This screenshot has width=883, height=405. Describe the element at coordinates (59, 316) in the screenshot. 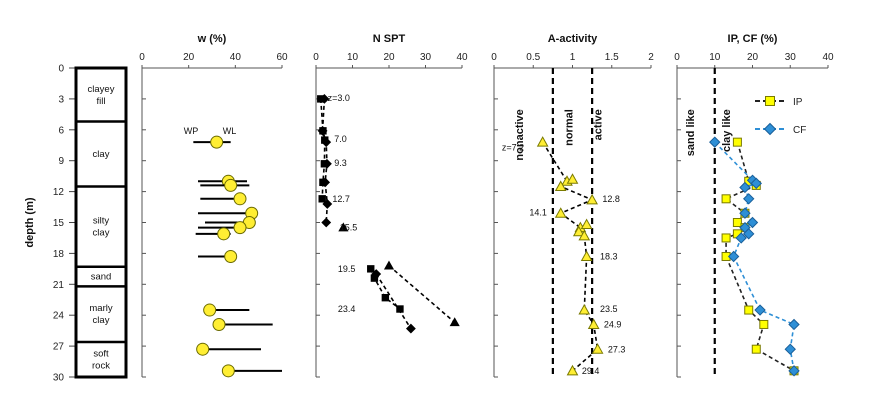

I see `depth-tick-label: 24` at that location.